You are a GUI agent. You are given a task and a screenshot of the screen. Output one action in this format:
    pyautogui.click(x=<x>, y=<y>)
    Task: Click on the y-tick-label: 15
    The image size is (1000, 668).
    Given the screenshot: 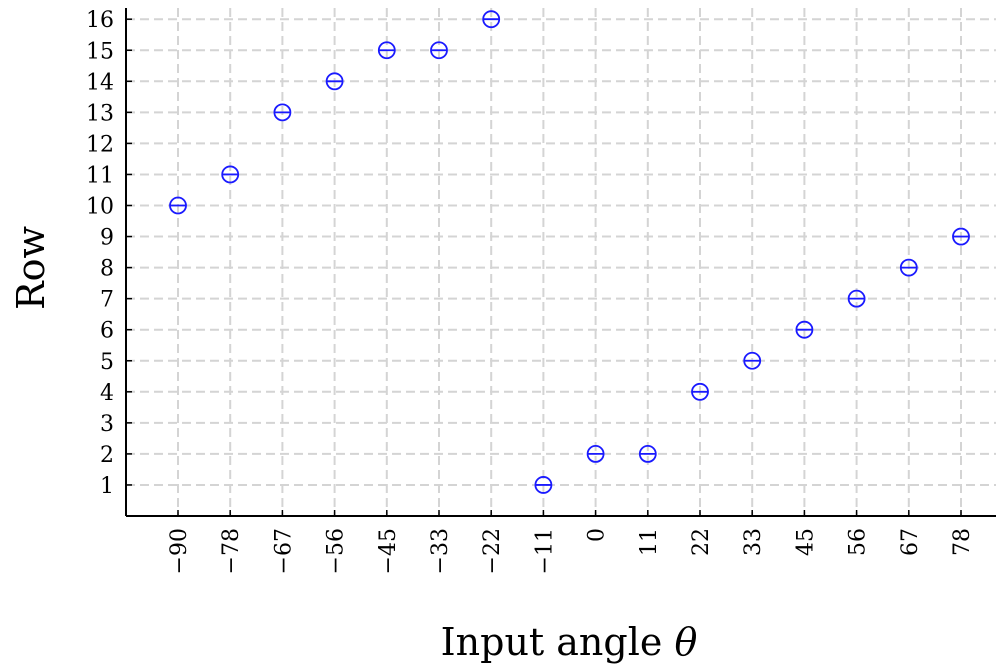 What is the action you would take?
    pyautogui.click(x=100, y=51)
    